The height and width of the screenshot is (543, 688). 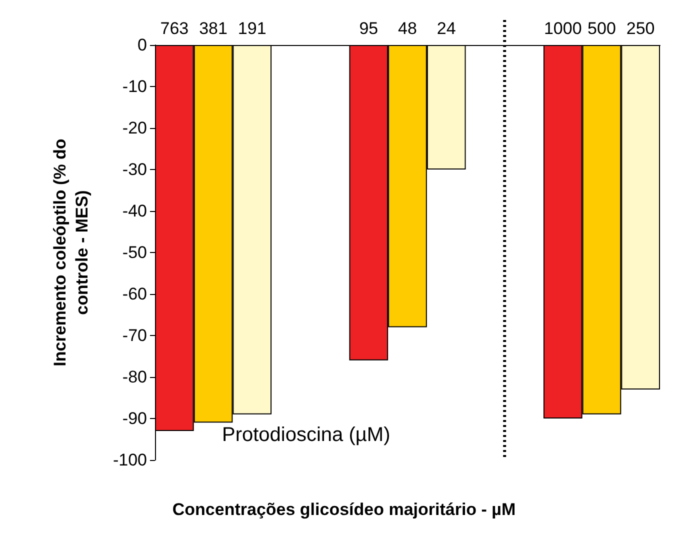 What do you see at coordinates (134, 418) in the screenshot?
I see `y-tick-label: -90` at bounding box center [134, 418].